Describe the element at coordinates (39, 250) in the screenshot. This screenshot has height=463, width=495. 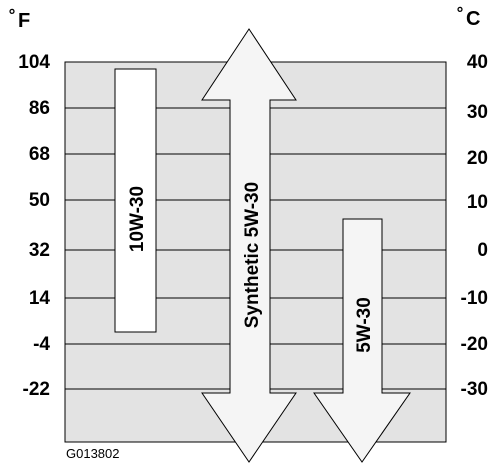
I see `fahrenheit-tick-label: 32` at that location.